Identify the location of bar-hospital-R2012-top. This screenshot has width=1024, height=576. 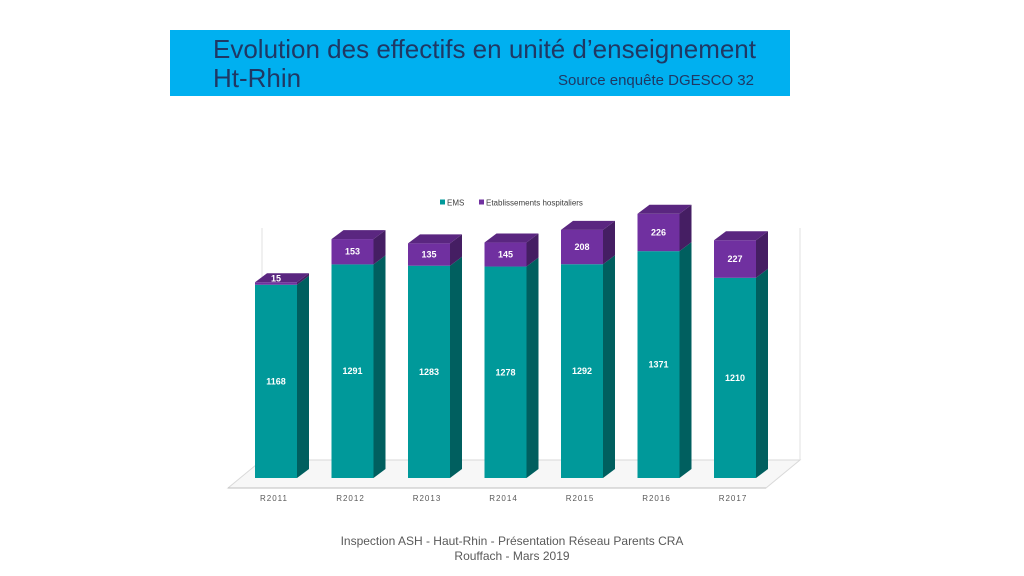
(358, 235).